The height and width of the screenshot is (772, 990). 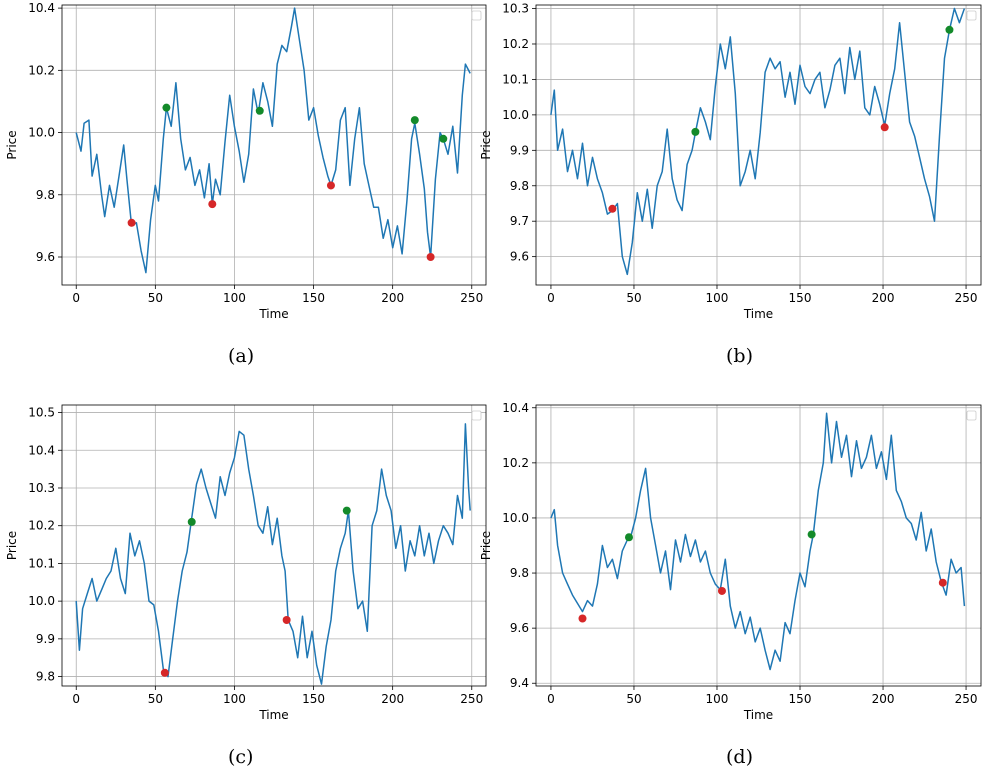 What do you see at coordinates (41, 413) in the screenshot?
I see `y-tick-label: 10.5` at bounding box center [41, 413].